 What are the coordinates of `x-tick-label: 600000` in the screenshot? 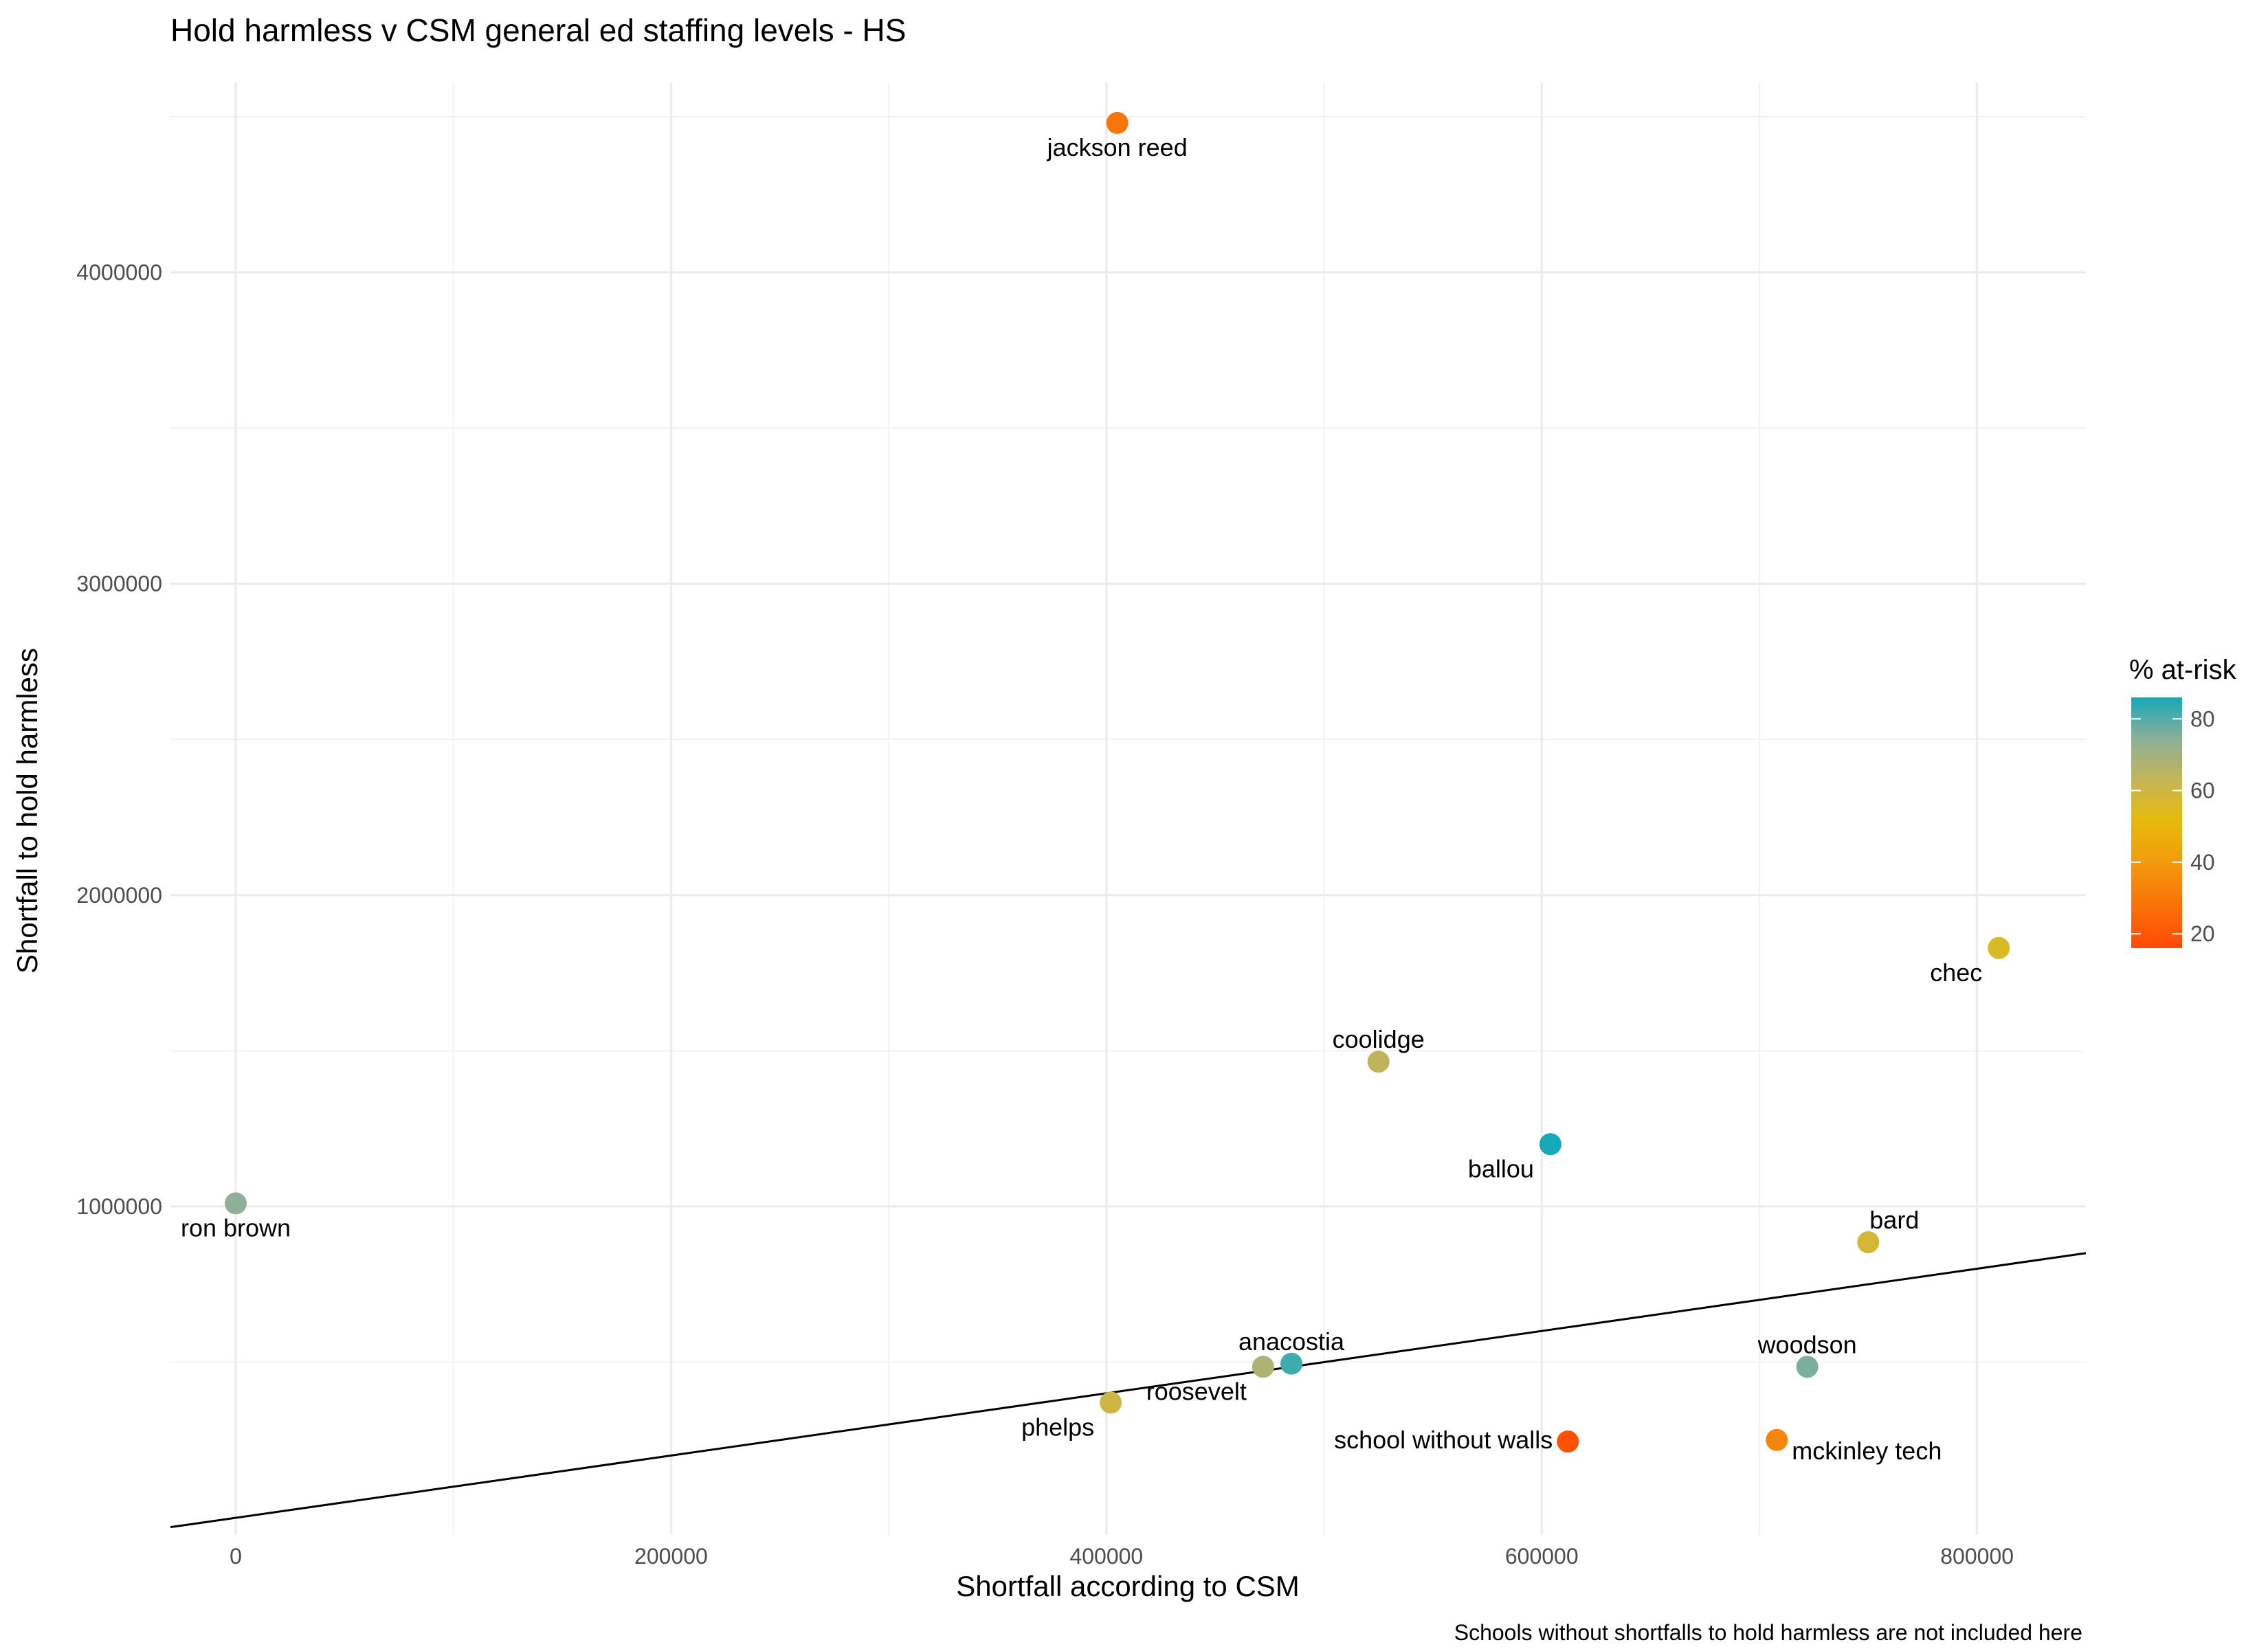 It's located at (1542, 1556).